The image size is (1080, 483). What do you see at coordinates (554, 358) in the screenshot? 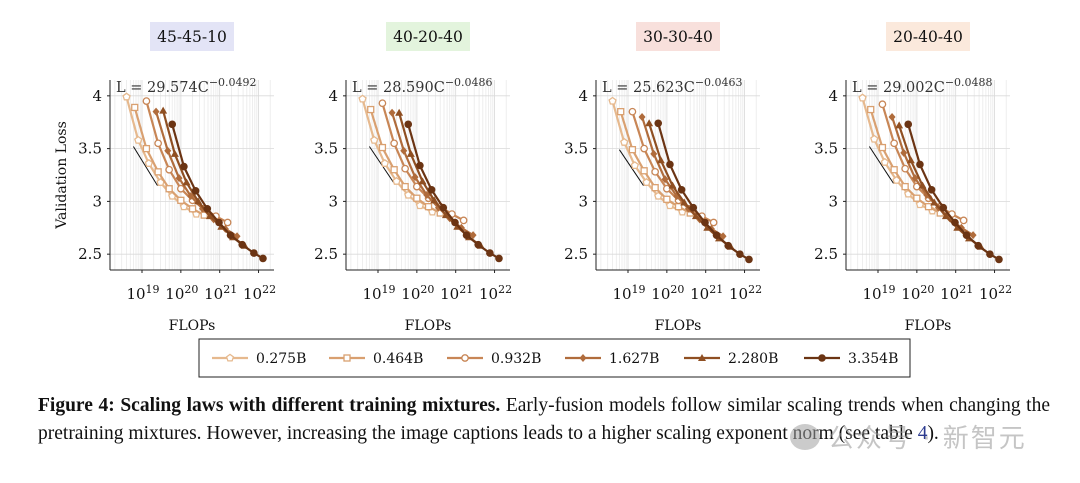
I see `legend: 0.275B 0.464B 0.932B 1.627B 2.280B 3.354B` at bounding box center [554, 358].